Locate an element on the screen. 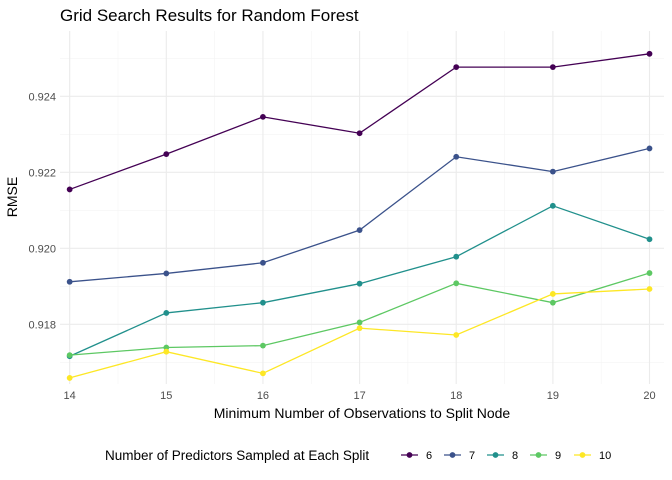  legend-label: 9 is located at coordinates (558, 456).